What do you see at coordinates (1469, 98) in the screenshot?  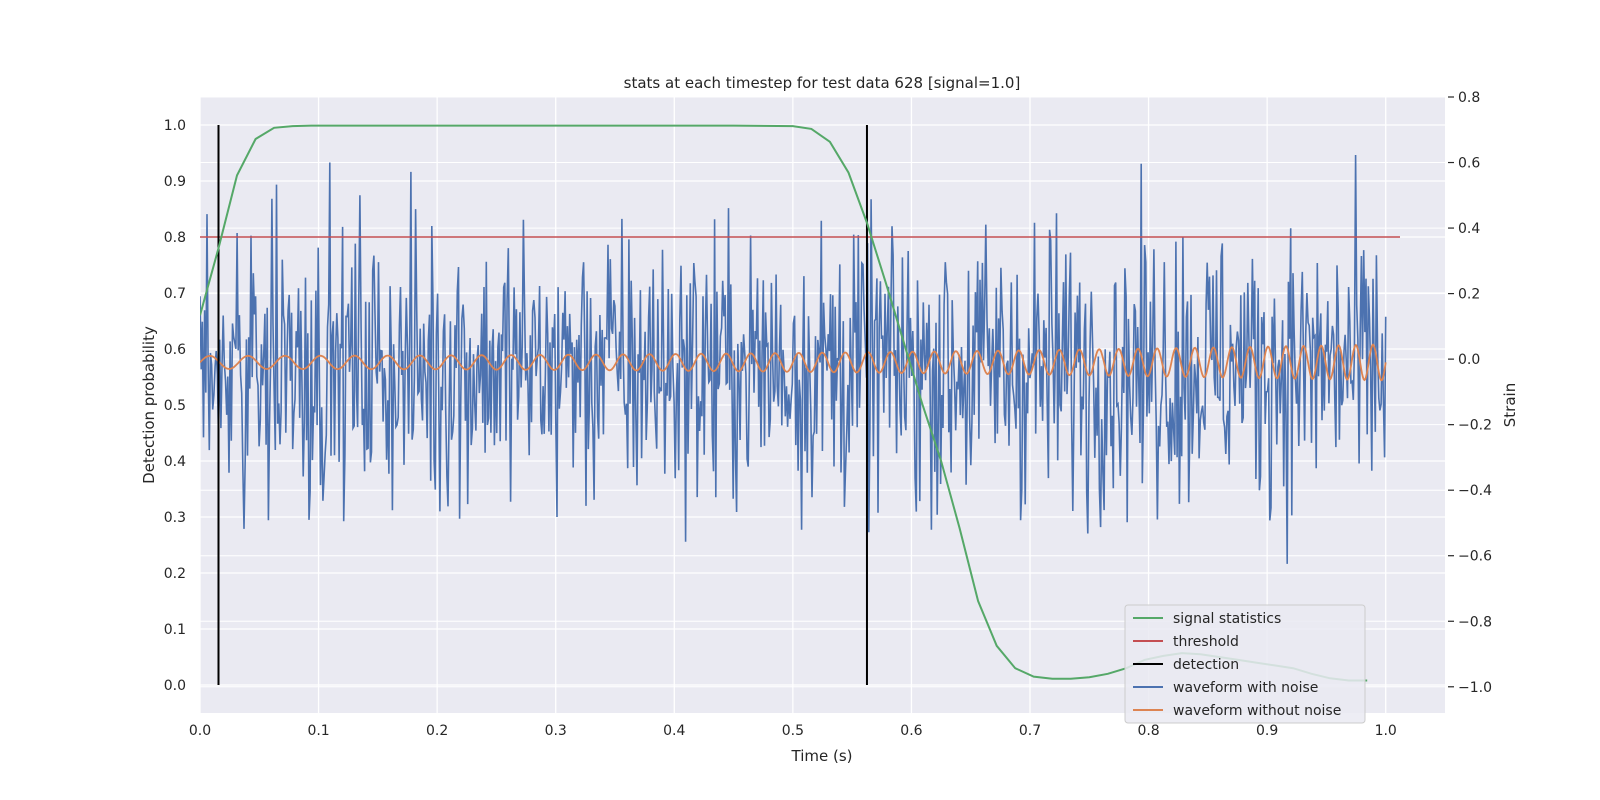 I see `right-y-tick-label: 0.8` at bounding box center [1469, 98].